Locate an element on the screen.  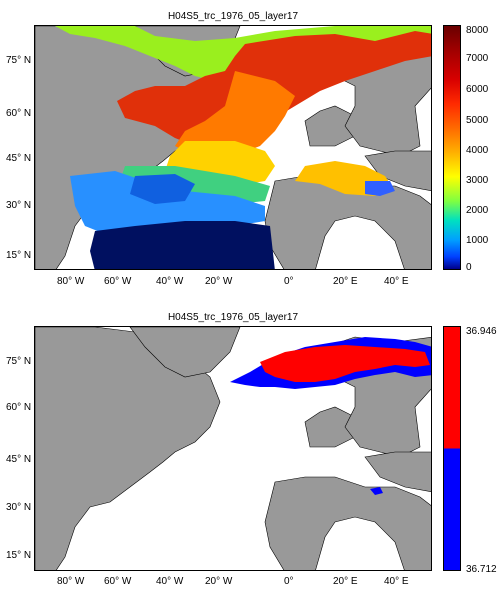
map1-colorbar-label: 8000 is located at coordinates (477, 30).